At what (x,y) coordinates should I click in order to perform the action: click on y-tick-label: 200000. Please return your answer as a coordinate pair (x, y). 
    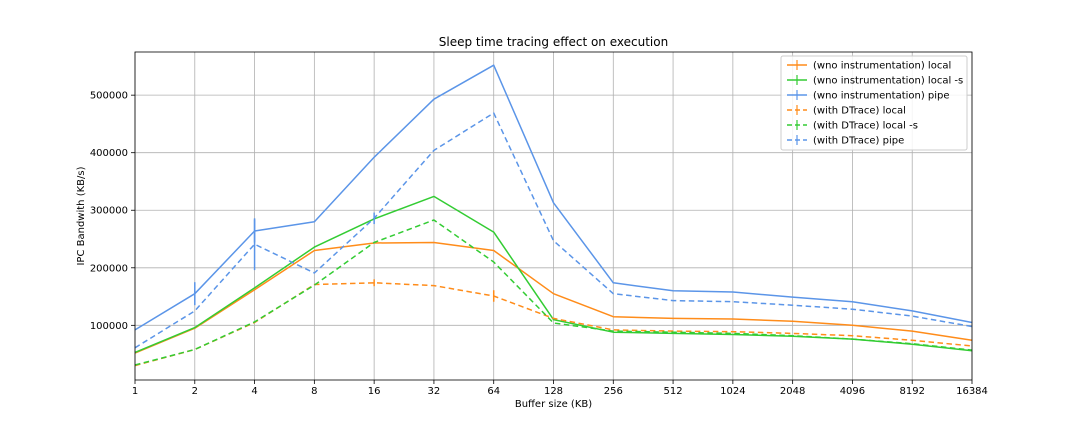
    Looking at the image, I should click on (109, 268).